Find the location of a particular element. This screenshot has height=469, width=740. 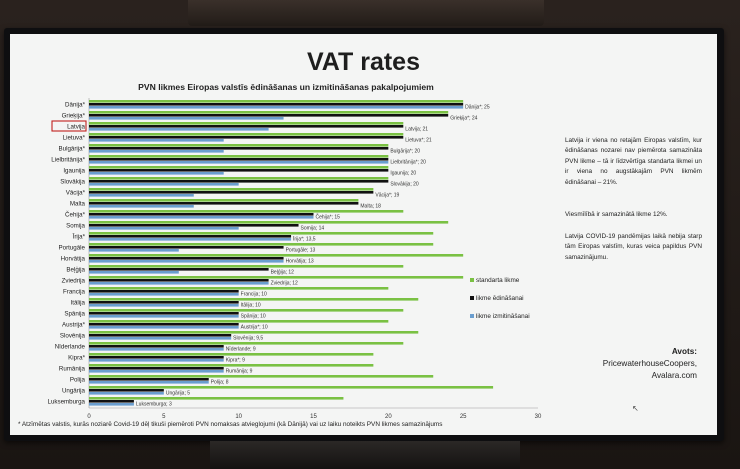

data-label: Zviedrija; 12 is located at coordinates (284, 284).